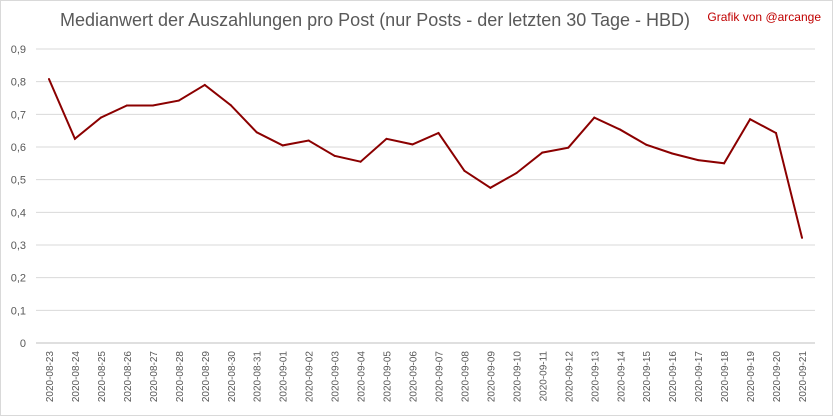  I want to click on x-tick-label: 2020-09-14, so click(621, 377).